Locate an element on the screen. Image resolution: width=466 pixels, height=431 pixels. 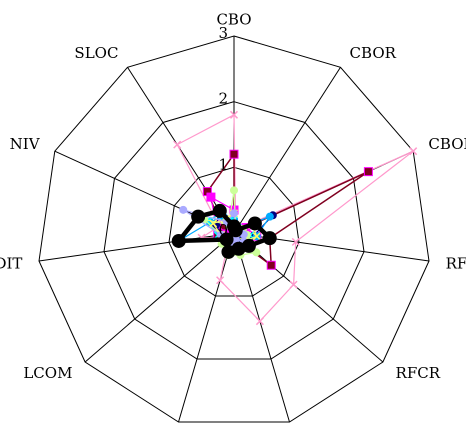
tick-label-2: 2 is located at coordinates (223, 99).